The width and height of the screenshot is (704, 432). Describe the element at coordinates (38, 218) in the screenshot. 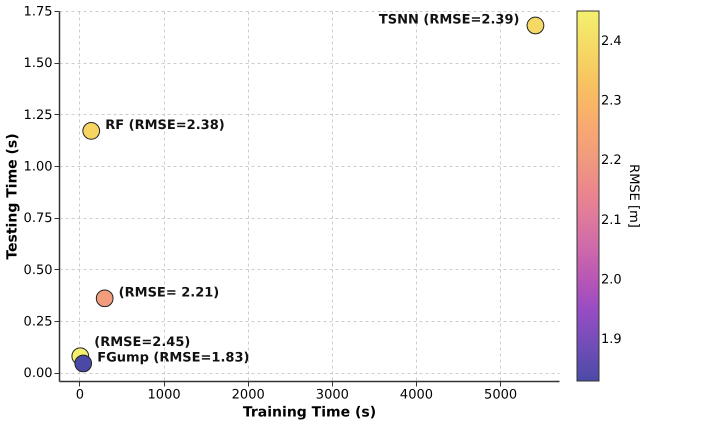

I see `y-tick-label: 0.75` at that location.